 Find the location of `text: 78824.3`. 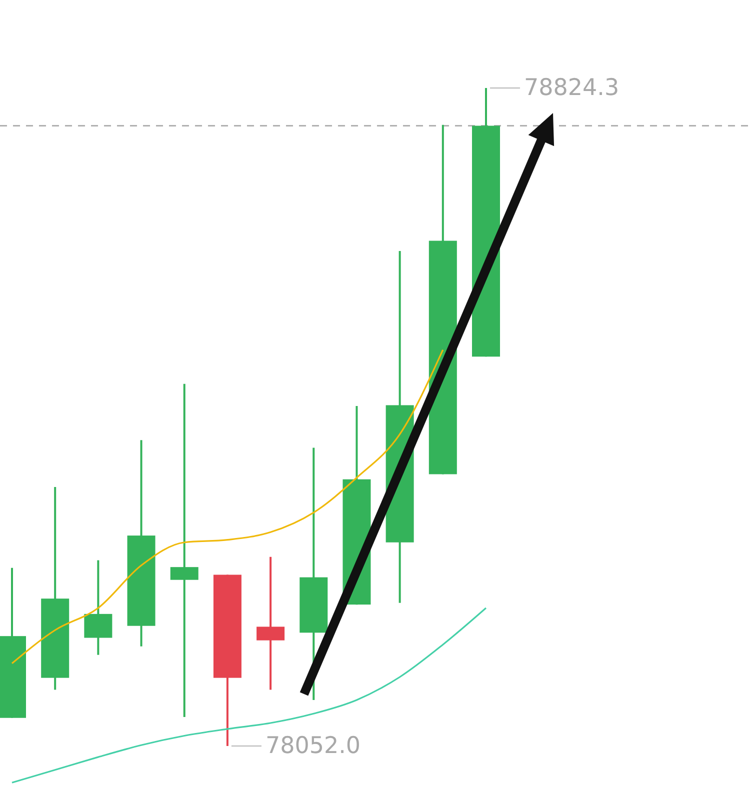

text: 78824.3 is located at coordinates (572, 88).